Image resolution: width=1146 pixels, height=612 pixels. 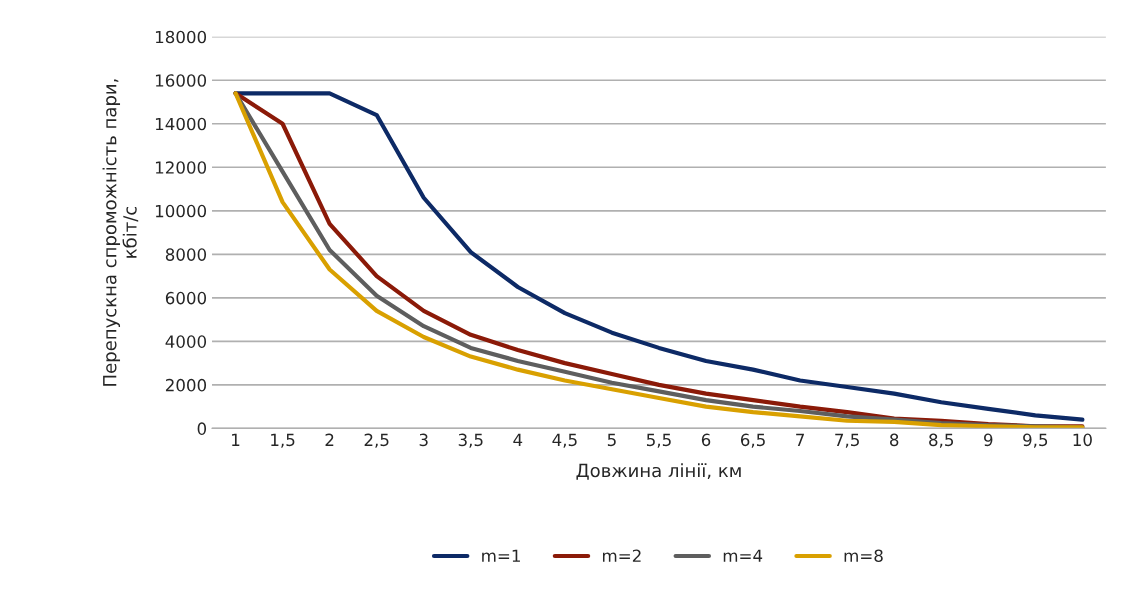 What do you see at coordinates (202, 428) in the screenshot?
I see `y-tick-label: 0` at bounding box center [202, 428].